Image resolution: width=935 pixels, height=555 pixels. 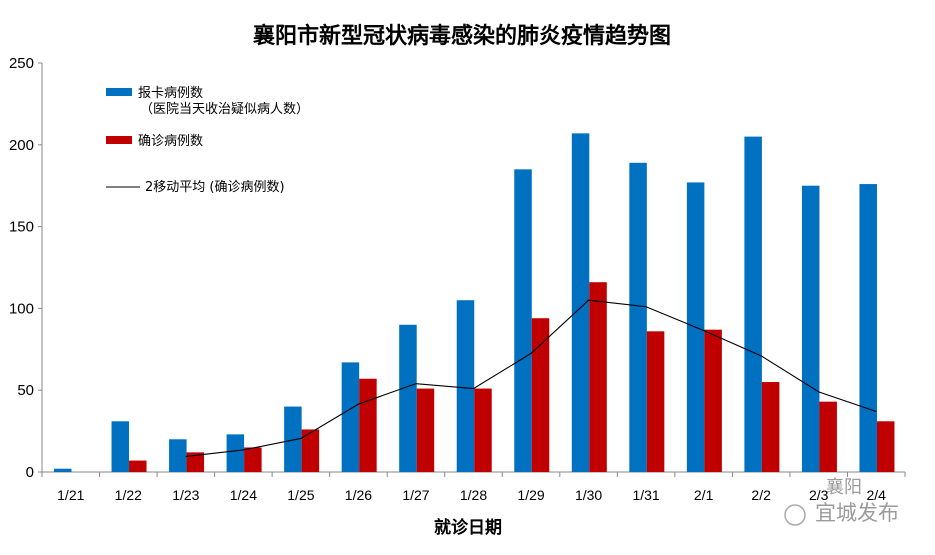 I want to click on y-tick-label: 250, so click(x=21, y=63).